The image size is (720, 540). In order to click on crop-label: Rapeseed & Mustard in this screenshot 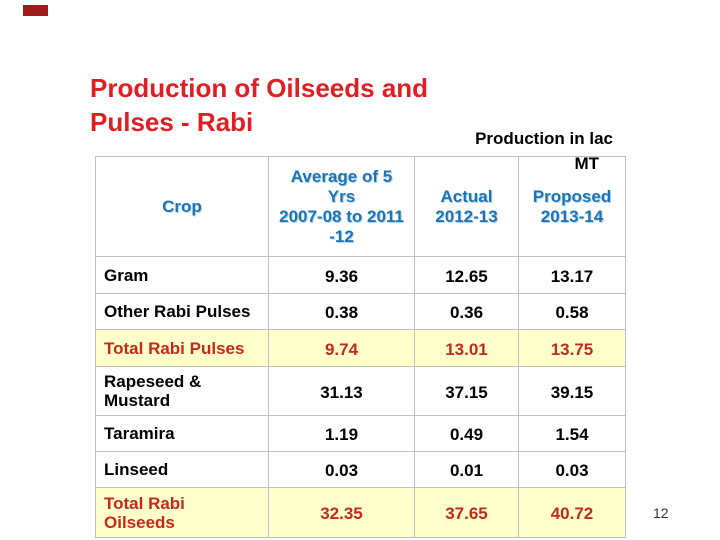, I will do `click(182, 391)`.